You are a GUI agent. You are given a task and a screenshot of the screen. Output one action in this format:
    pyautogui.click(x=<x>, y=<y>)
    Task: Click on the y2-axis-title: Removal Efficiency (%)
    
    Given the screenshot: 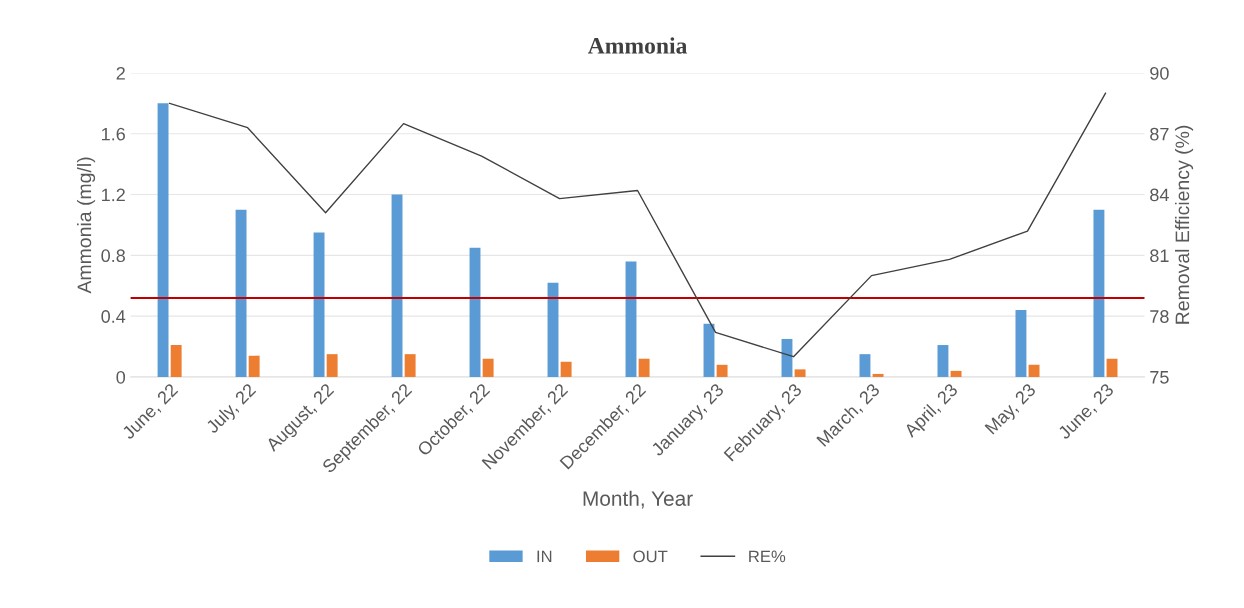 What is the action you would take?
    pyautogui.click(x=1184, y=224)
    